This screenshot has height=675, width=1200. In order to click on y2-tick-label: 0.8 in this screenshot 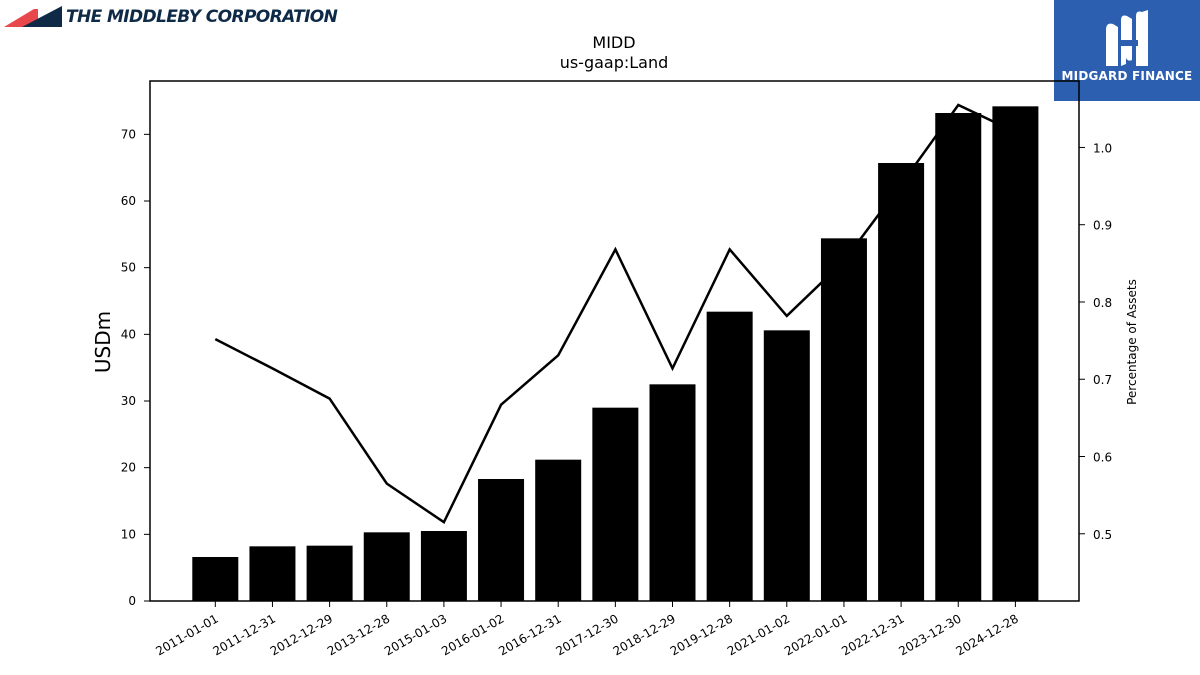, I will do `click(1102, 303)`.